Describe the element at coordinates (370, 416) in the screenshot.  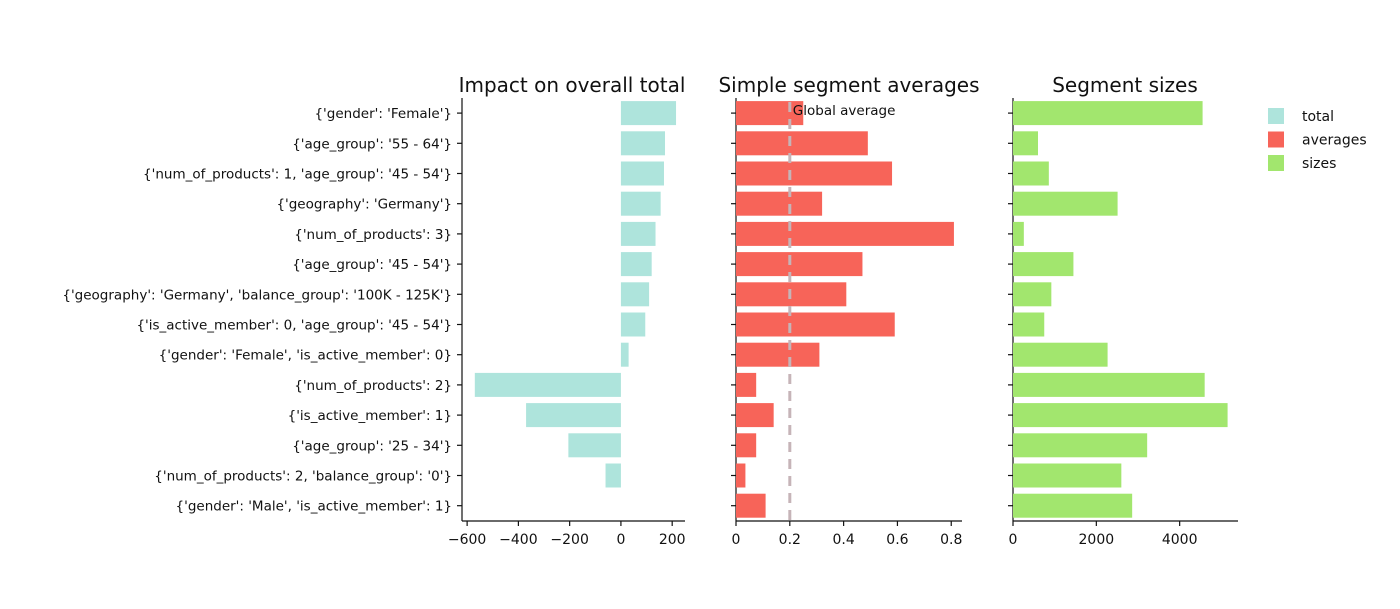
I see `category-label: {'is_active_member': 1}` at that location.